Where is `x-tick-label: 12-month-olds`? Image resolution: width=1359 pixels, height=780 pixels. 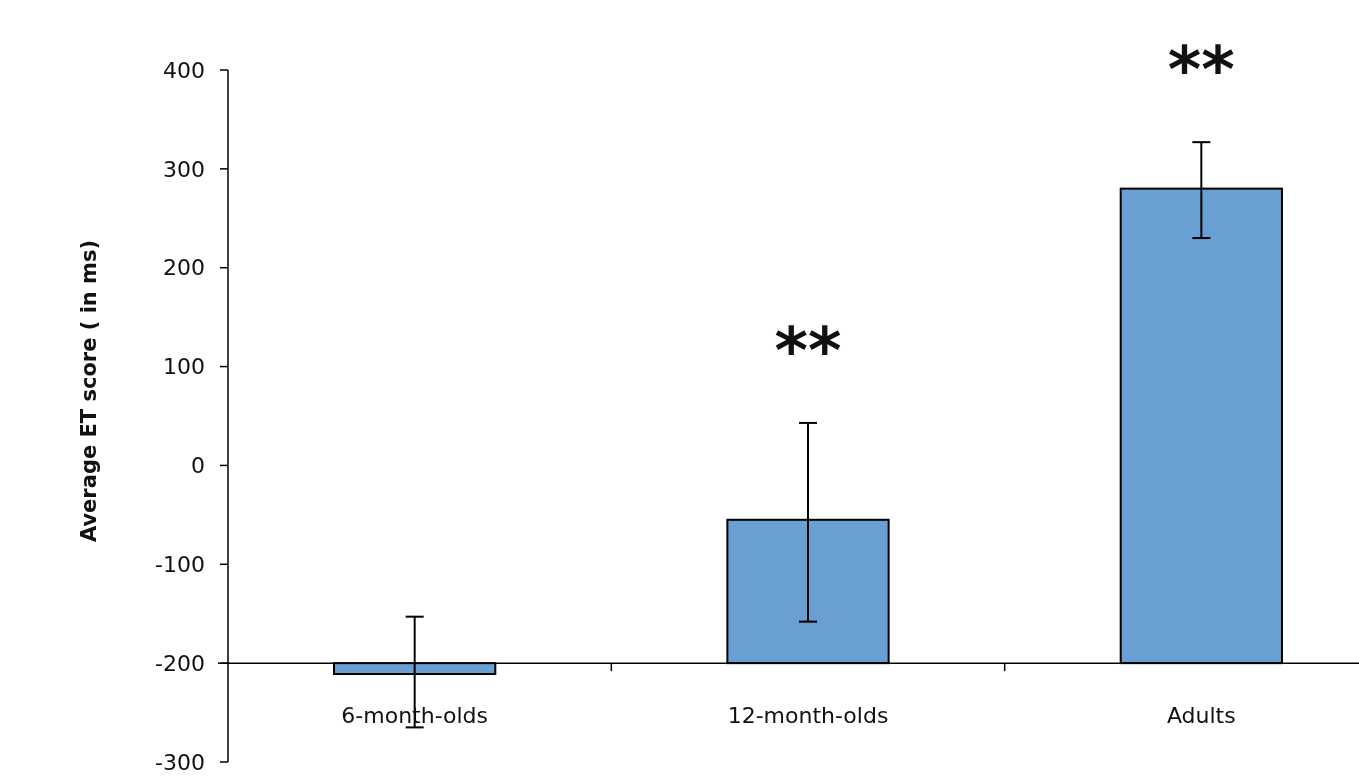
x-tick-label: 12-month-olds is located at coordinates (808, 716).